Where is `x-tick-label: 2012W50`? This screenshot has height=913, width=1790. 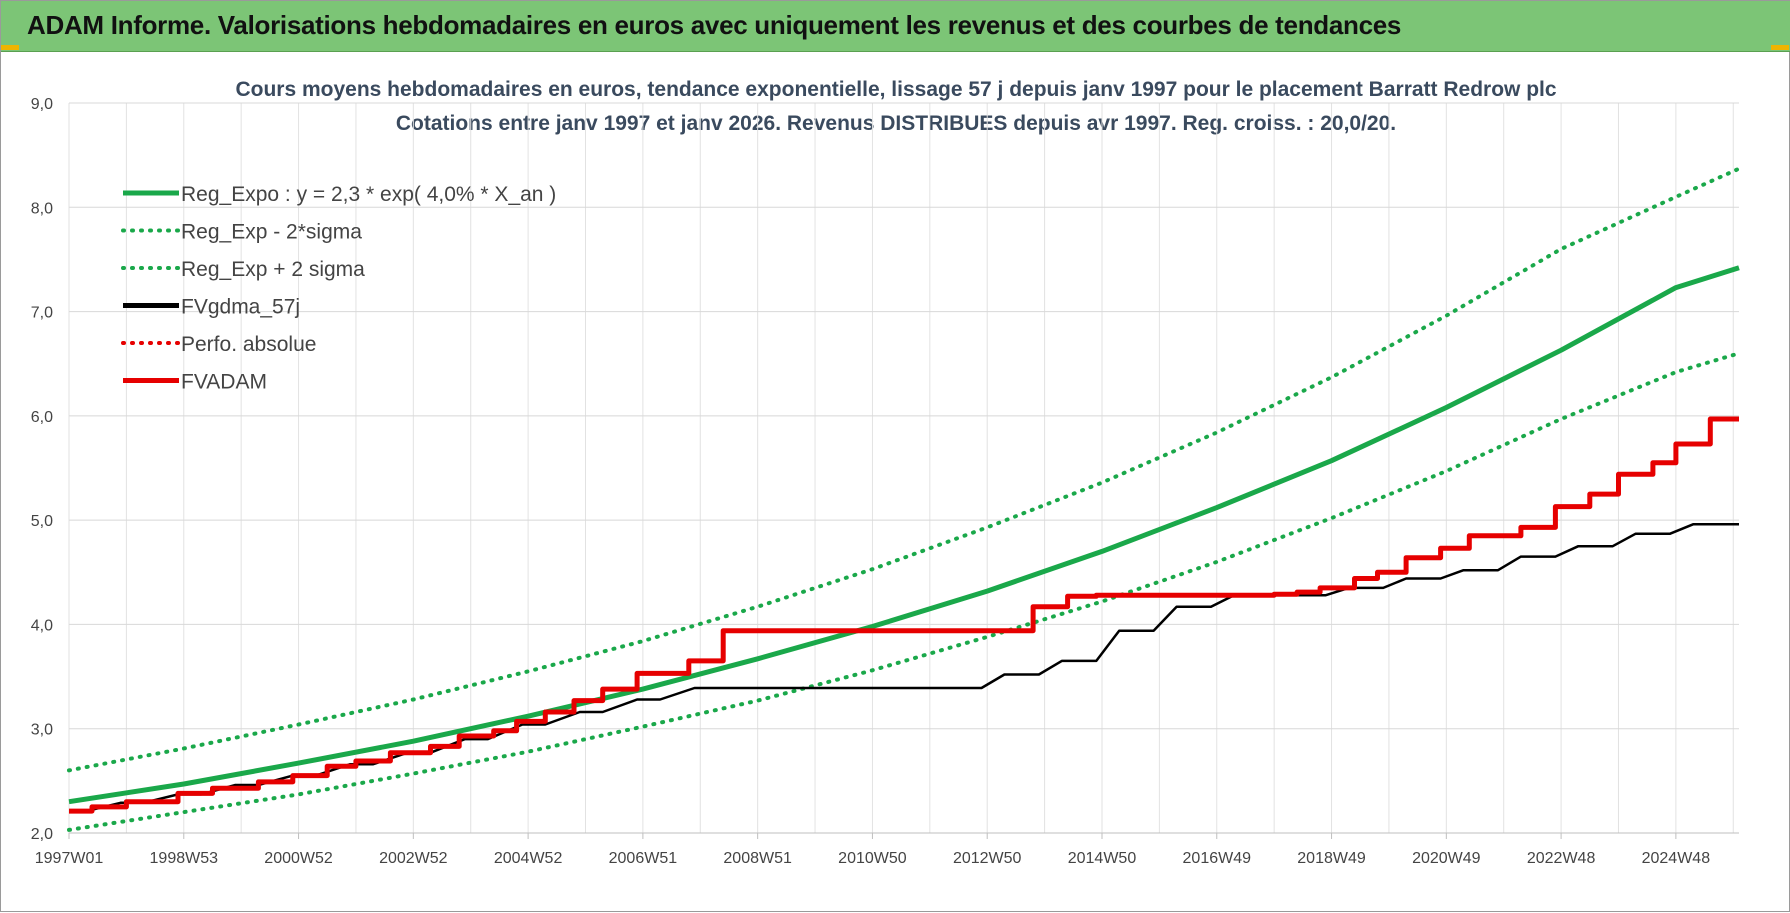 x-tick-label: 2012W50 is located at coordinates (987, 858).